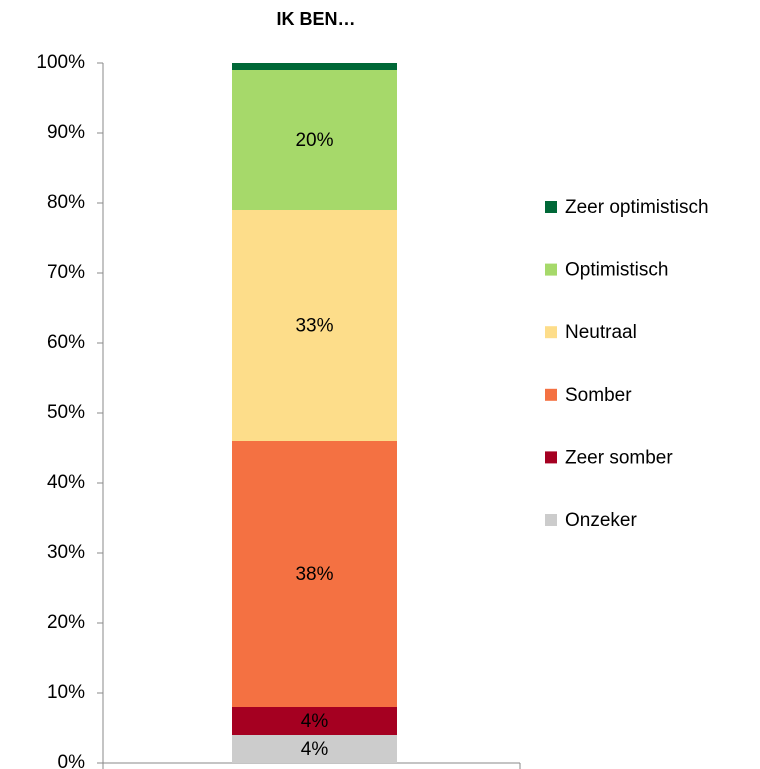 The image size is (760, 769). What do you see at coordinates (616, 270) in the screenshot?
I see `legend-label: Optimistisch` at bounding box center [616, 270].